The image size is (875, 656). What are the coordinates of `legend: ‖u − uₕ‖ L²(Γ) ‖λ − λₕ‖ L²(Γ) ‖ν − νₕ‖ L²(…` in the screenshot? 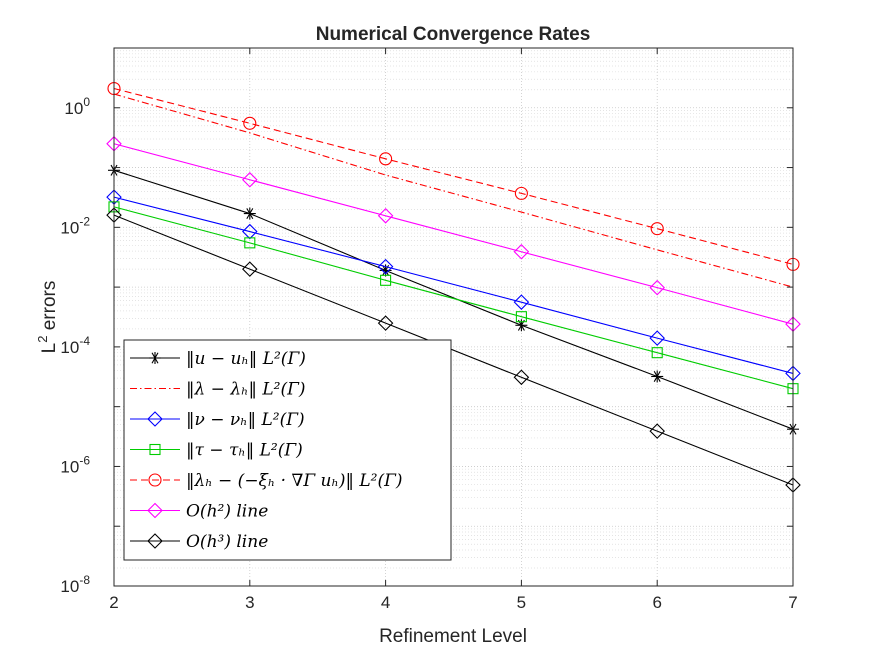 It's located at (287, 450).